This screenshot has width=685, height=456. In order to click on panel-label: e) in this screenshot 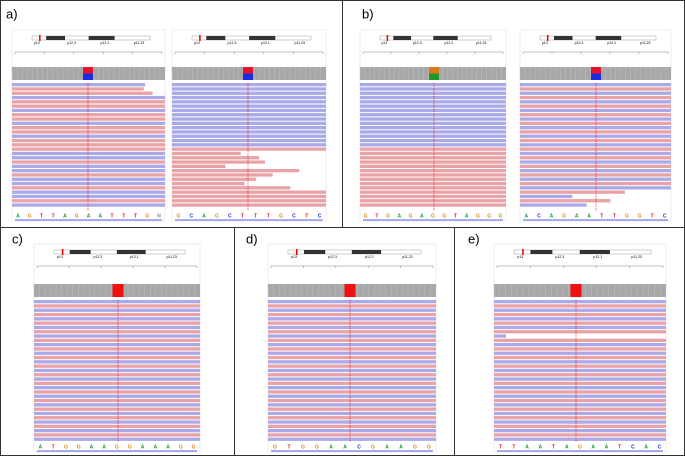, I will do `click(474, 238)`.